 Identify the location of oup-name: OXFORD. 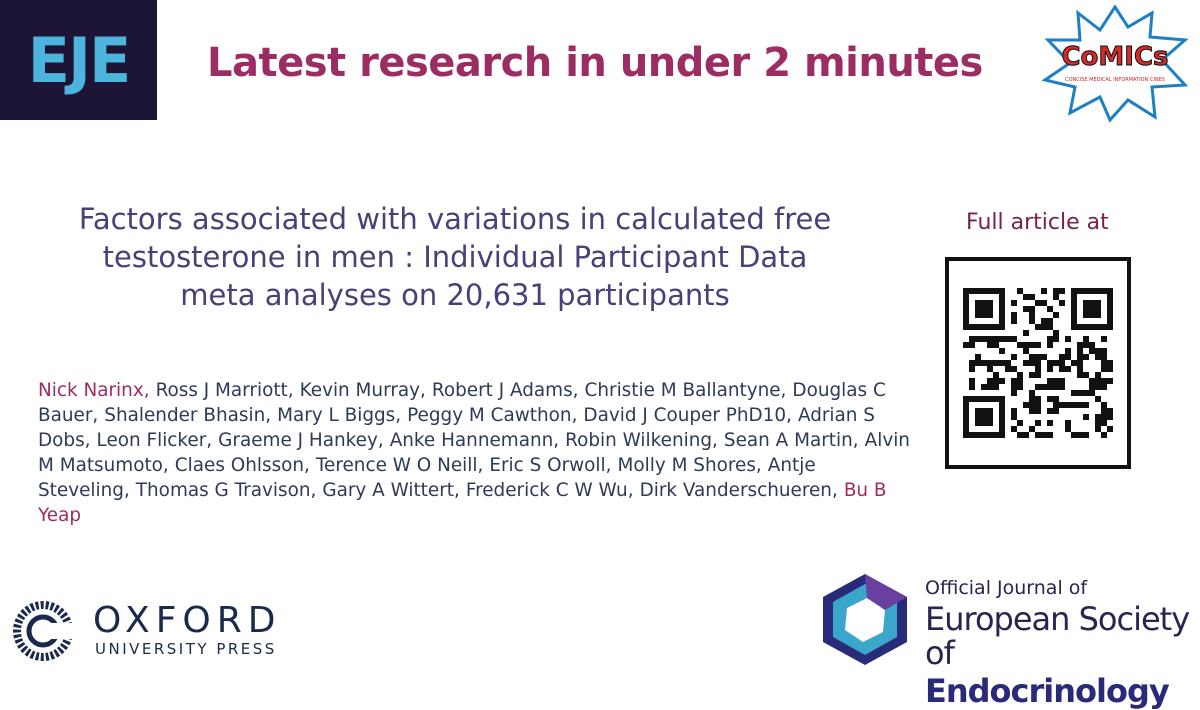
(187, 620).